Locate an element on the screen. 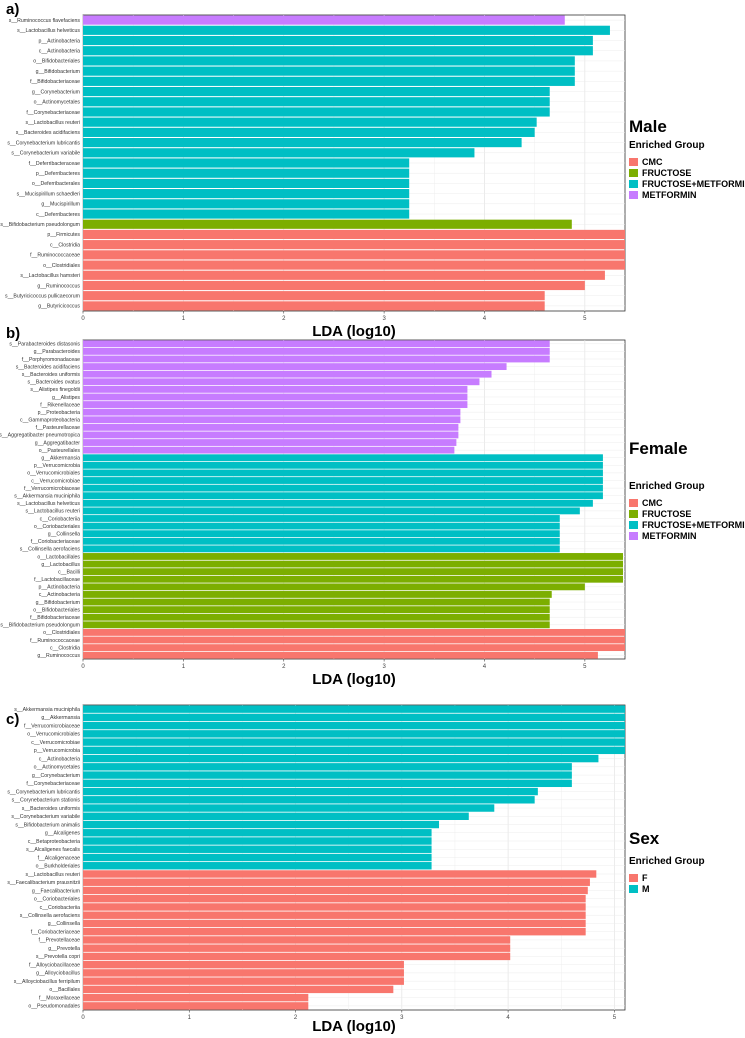 Image resolution: width=745 pixels, height=1038 pixels. bar-label: s__Lactobacillus hamsteri is located at coordinates (50, 276).